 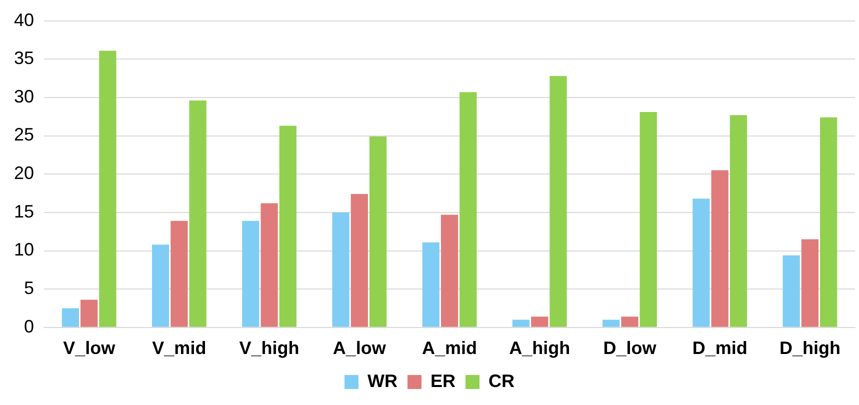 What do you see at coordinates (809, 348) in the screenshot?
I see `x-tick-label: D_high` at bounding box center [809, 348].